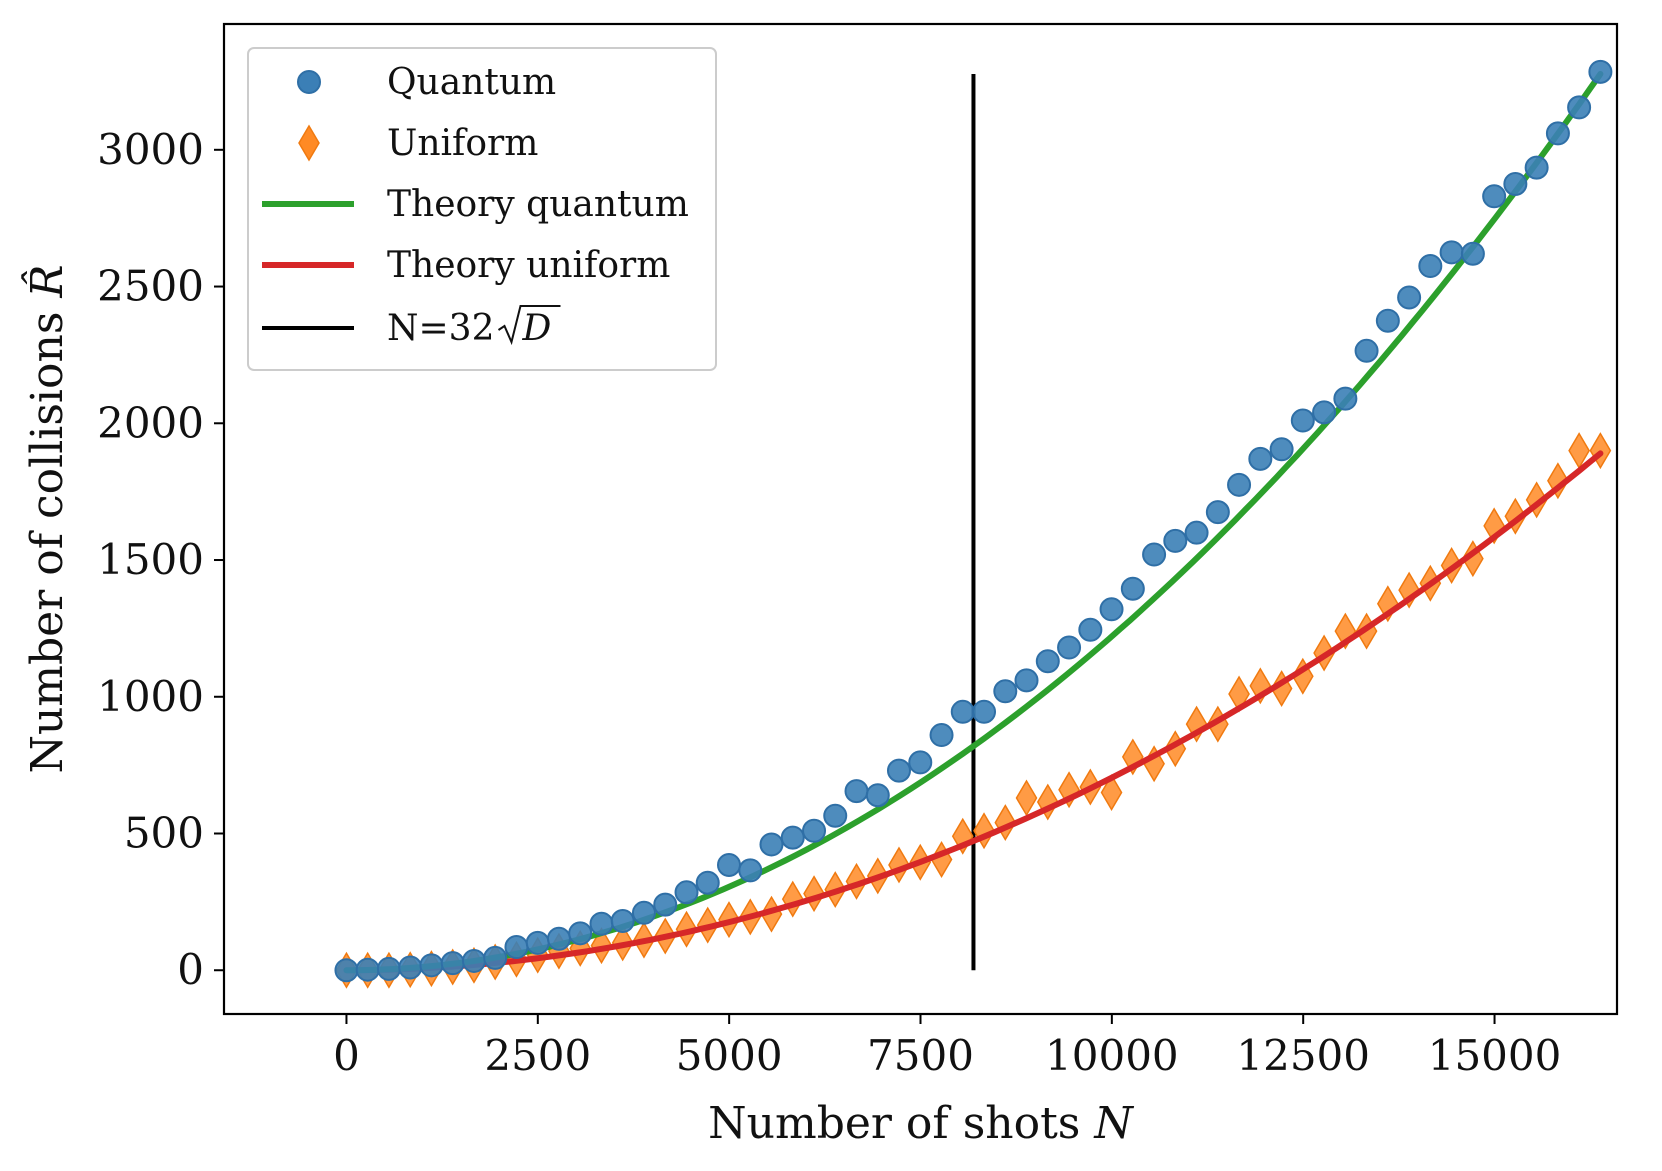 The width and height of the screenshot is (1662, 1171). I want to click on legend-box, so click(482, 209).